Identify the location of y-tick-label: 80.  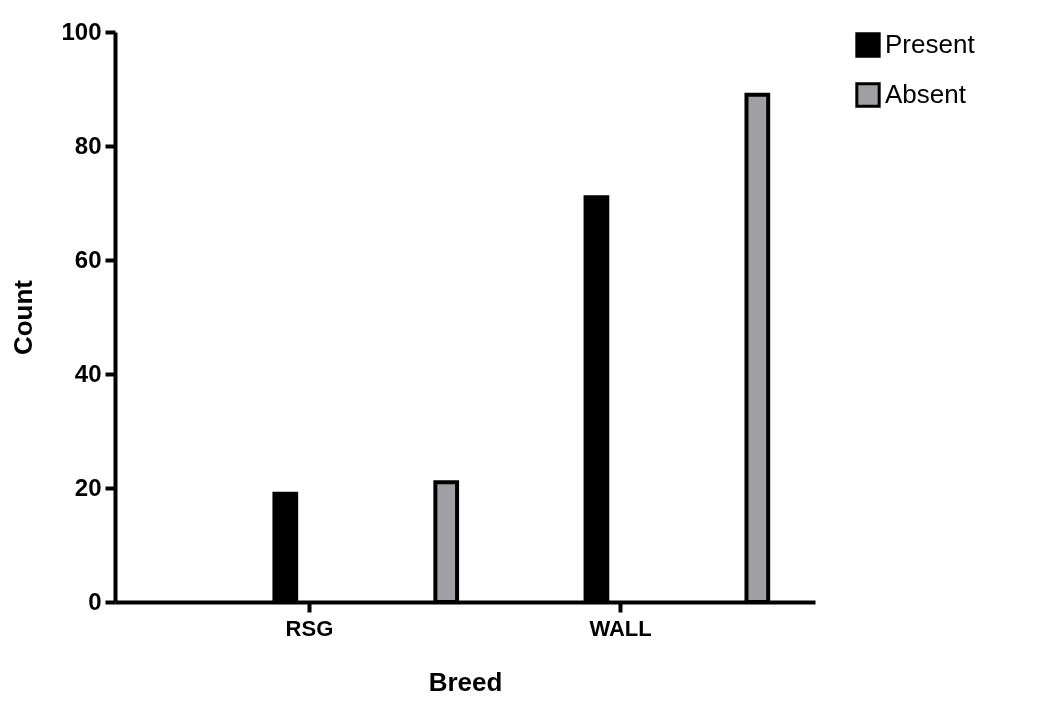
(88, 145).